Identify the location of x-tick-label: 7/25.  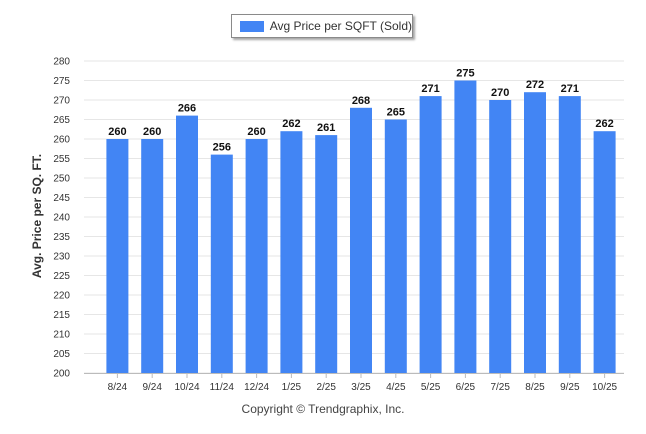
(500, 387).